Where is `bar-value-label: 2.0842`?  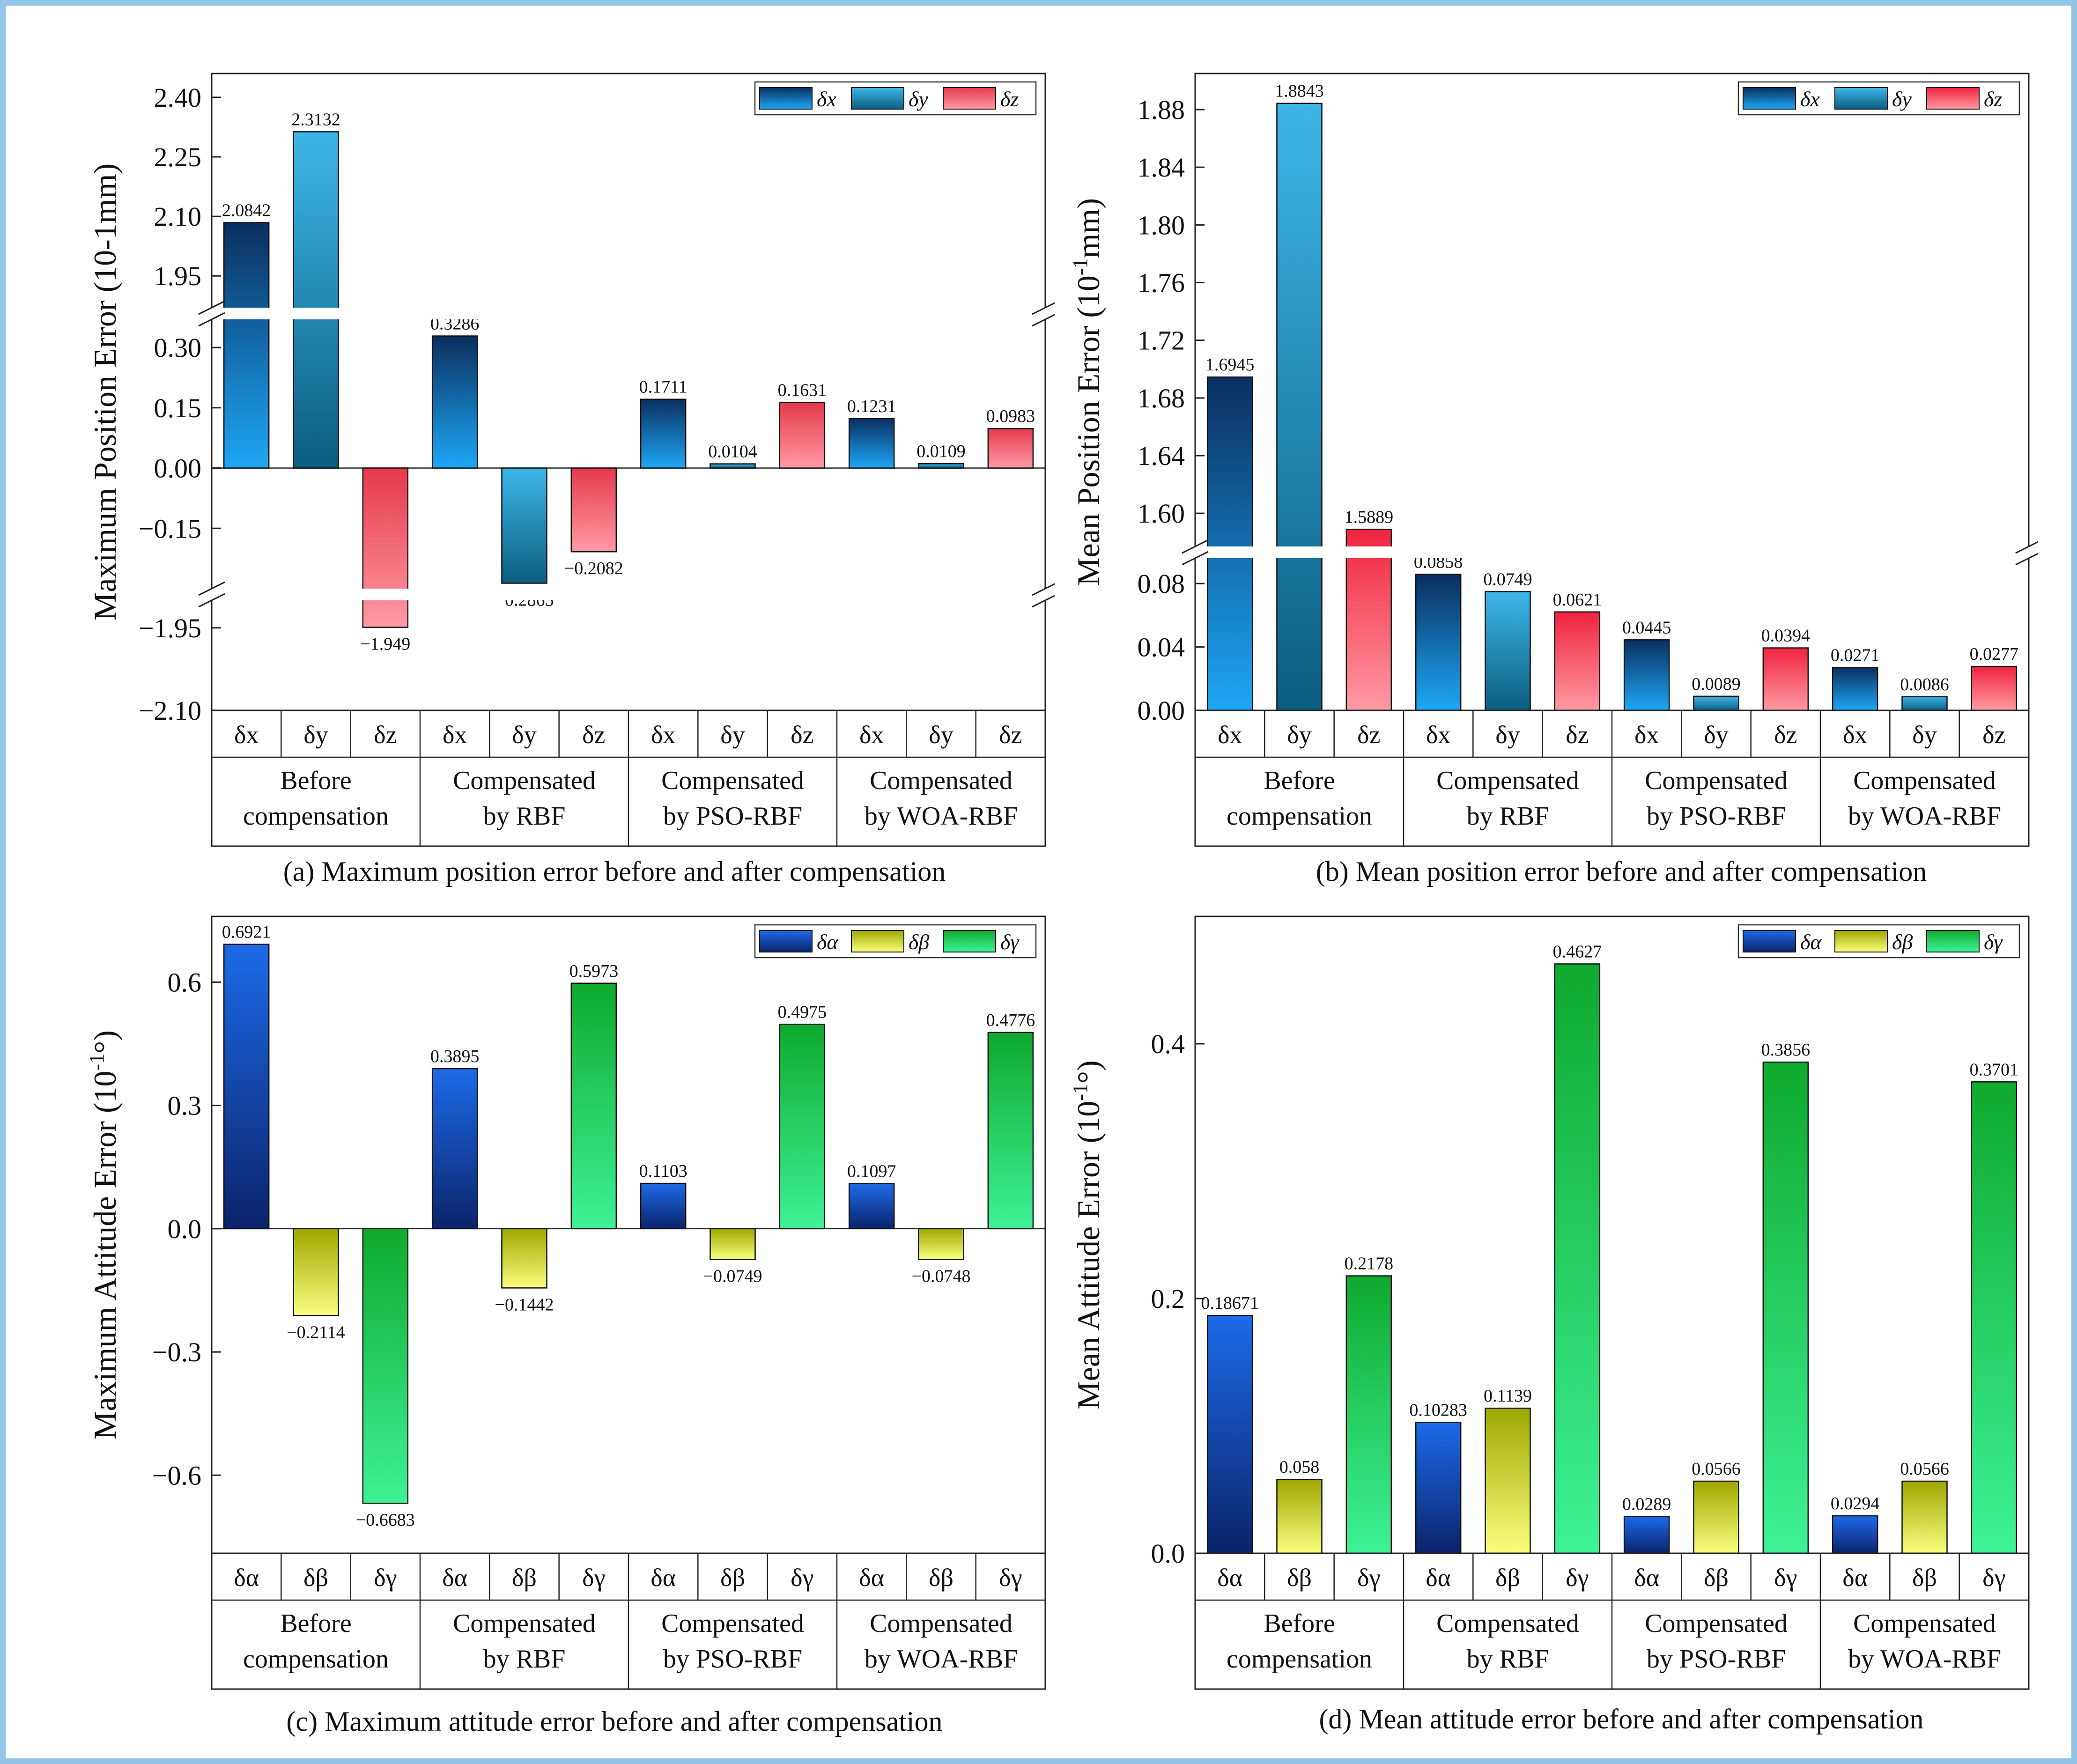 bar-value-label: 2.0842 is located at coordinates (246, 210).